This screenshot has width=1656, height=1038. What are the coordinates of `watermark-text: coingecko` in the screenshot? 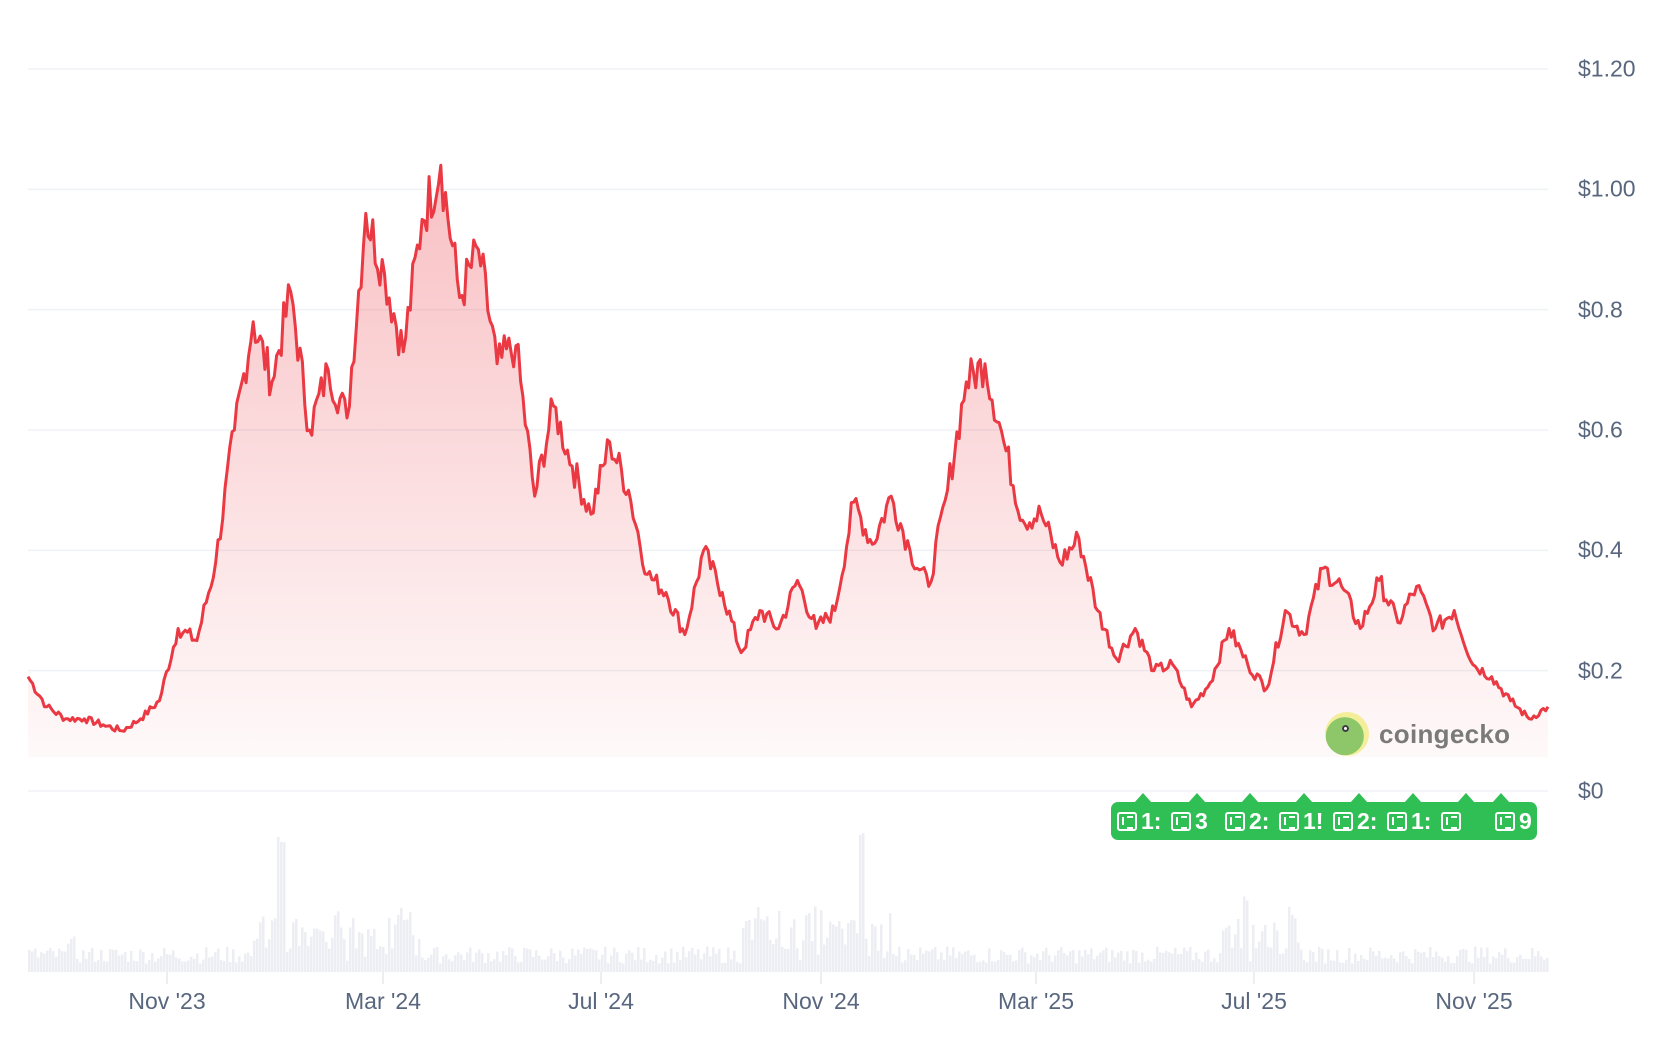 It's located at (1445, 733).